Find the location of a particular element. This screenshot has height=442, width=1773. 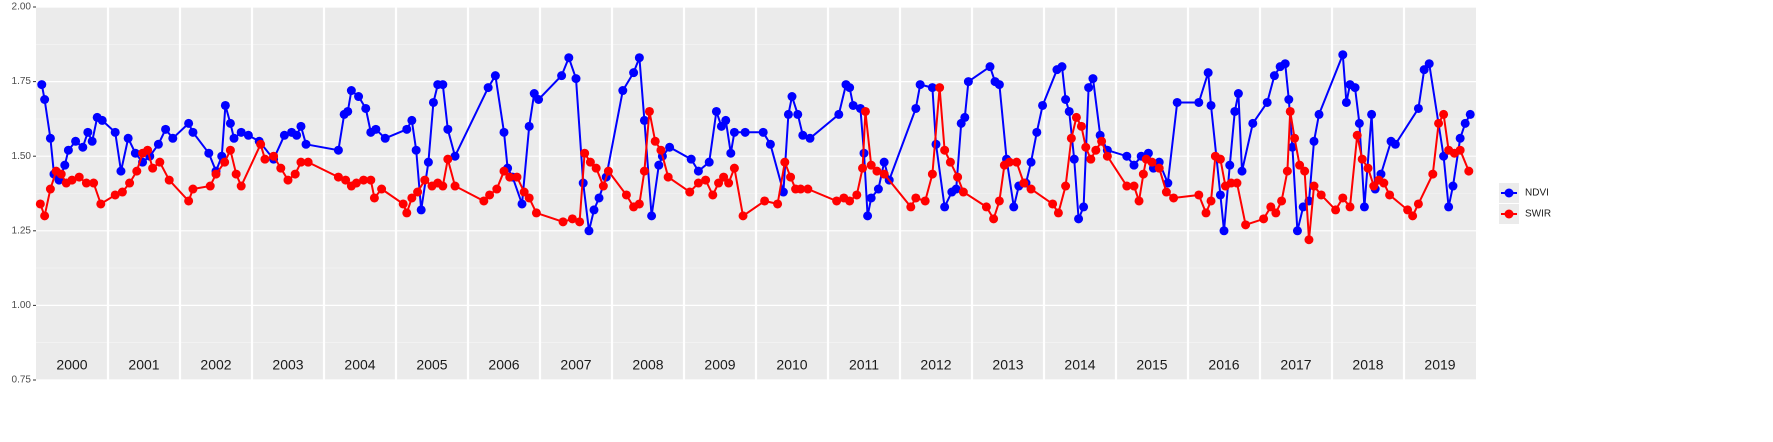

y-tick-label: 1.00 is located at coordinates (22, 305).